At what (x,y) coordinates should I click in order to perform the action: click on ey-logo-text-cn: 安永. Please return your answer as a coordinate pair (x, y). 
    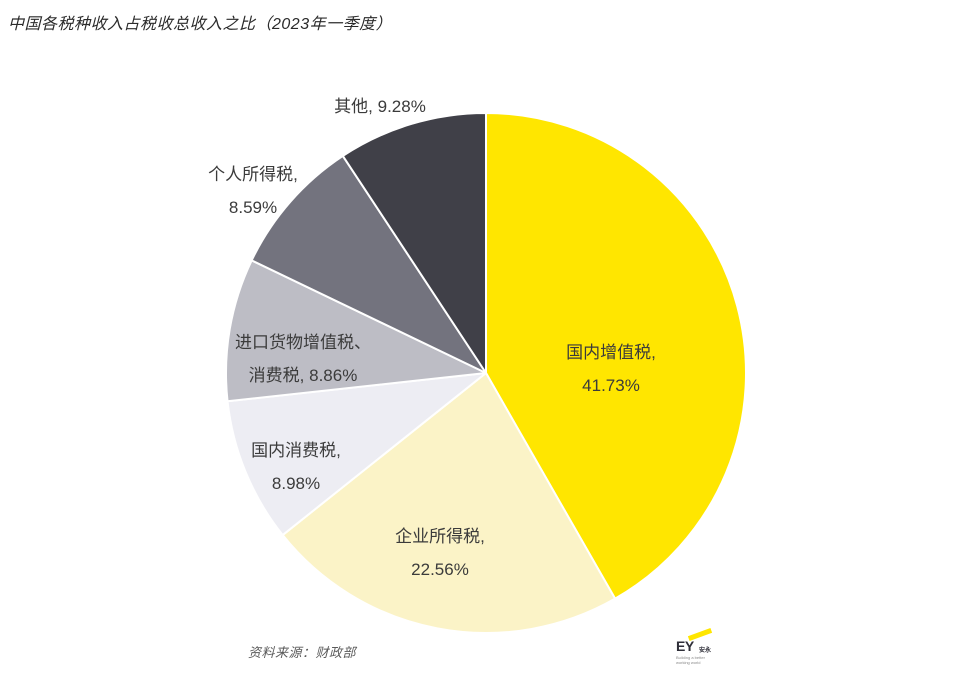
    Looking at the image, I should click on (705, 651).